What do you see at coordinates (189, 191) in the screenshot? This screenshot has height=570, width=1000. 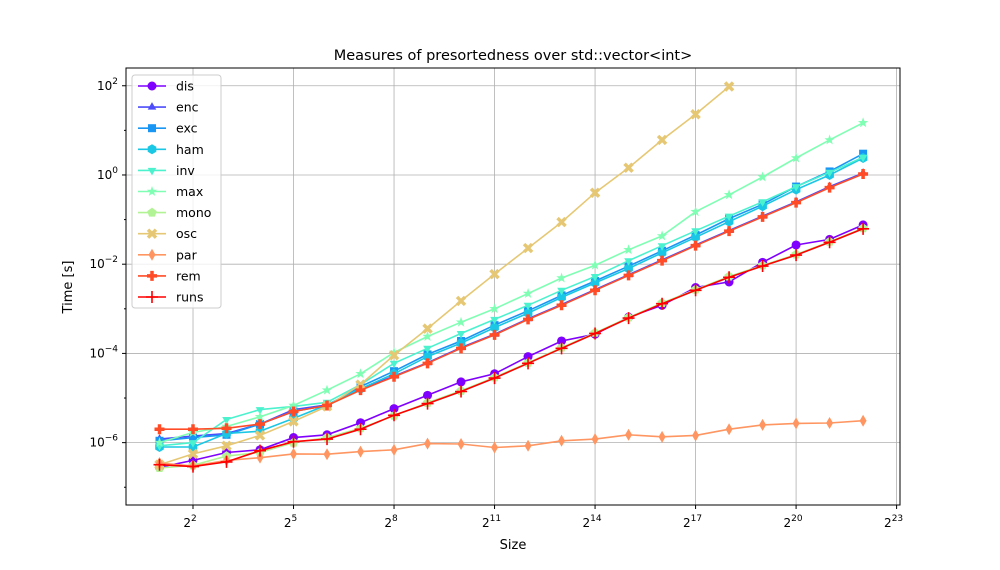 I see `legend-label: max` at bounding box center [189, 191].